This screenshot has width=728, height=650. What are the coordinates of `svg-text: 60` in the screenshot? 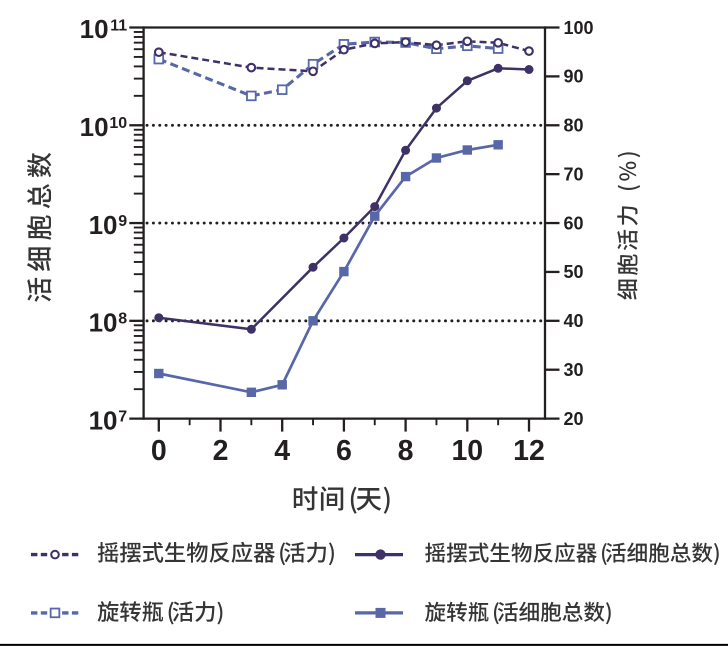 It's located at (574, 223).